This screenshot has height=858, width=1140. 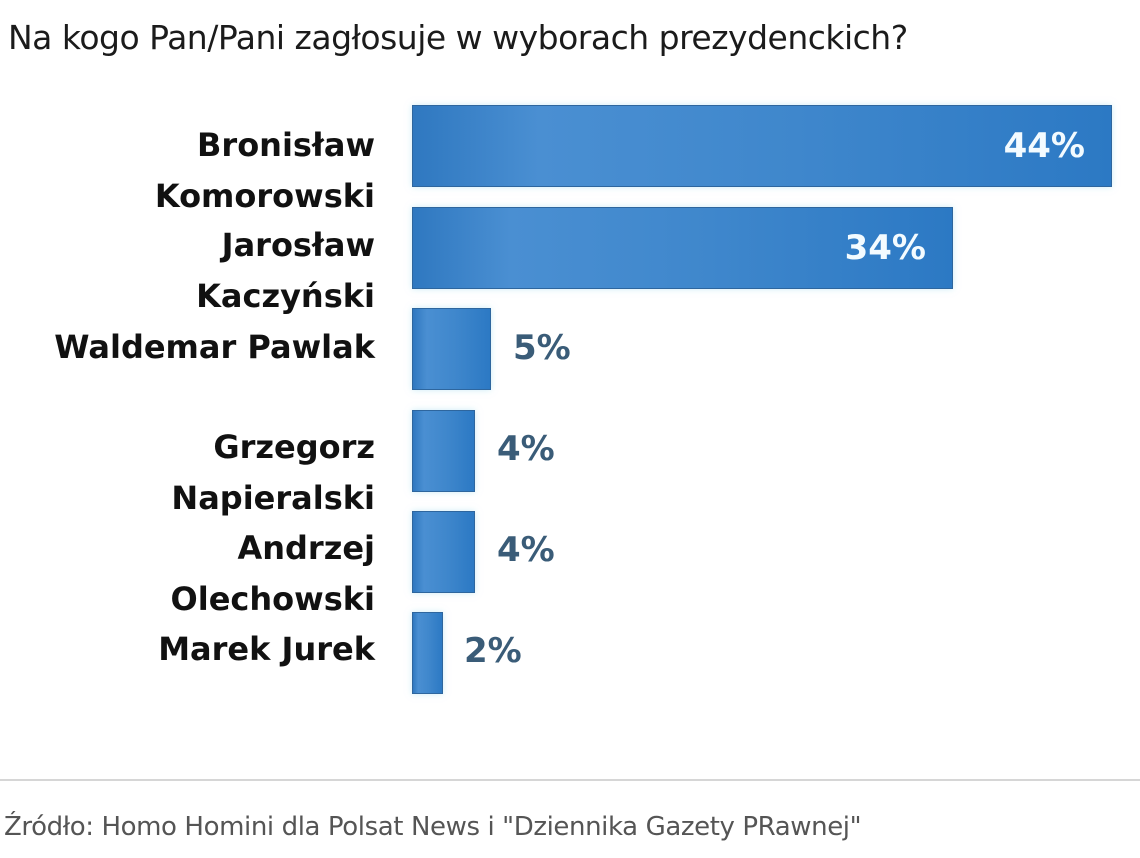 What do you see at coordinates (285, 296) in the screenshot?
I see `category-label-line: Kaczyński` at bounding box center [285, 296].